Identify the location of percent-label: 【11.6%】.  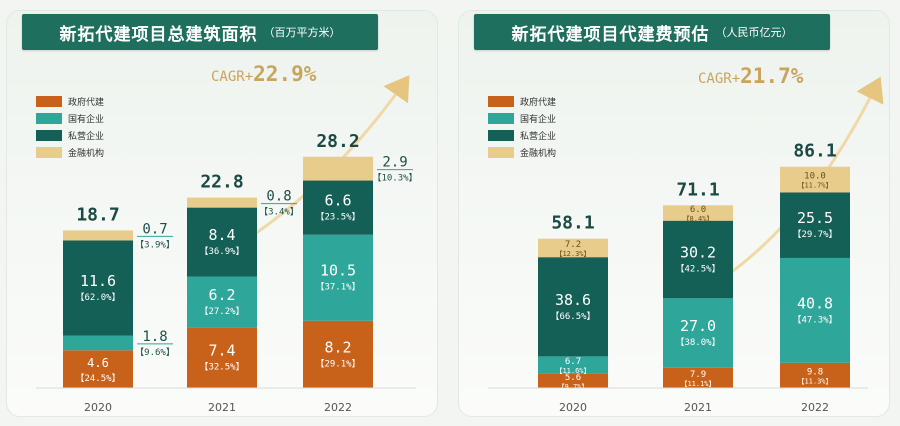
(572, 371).